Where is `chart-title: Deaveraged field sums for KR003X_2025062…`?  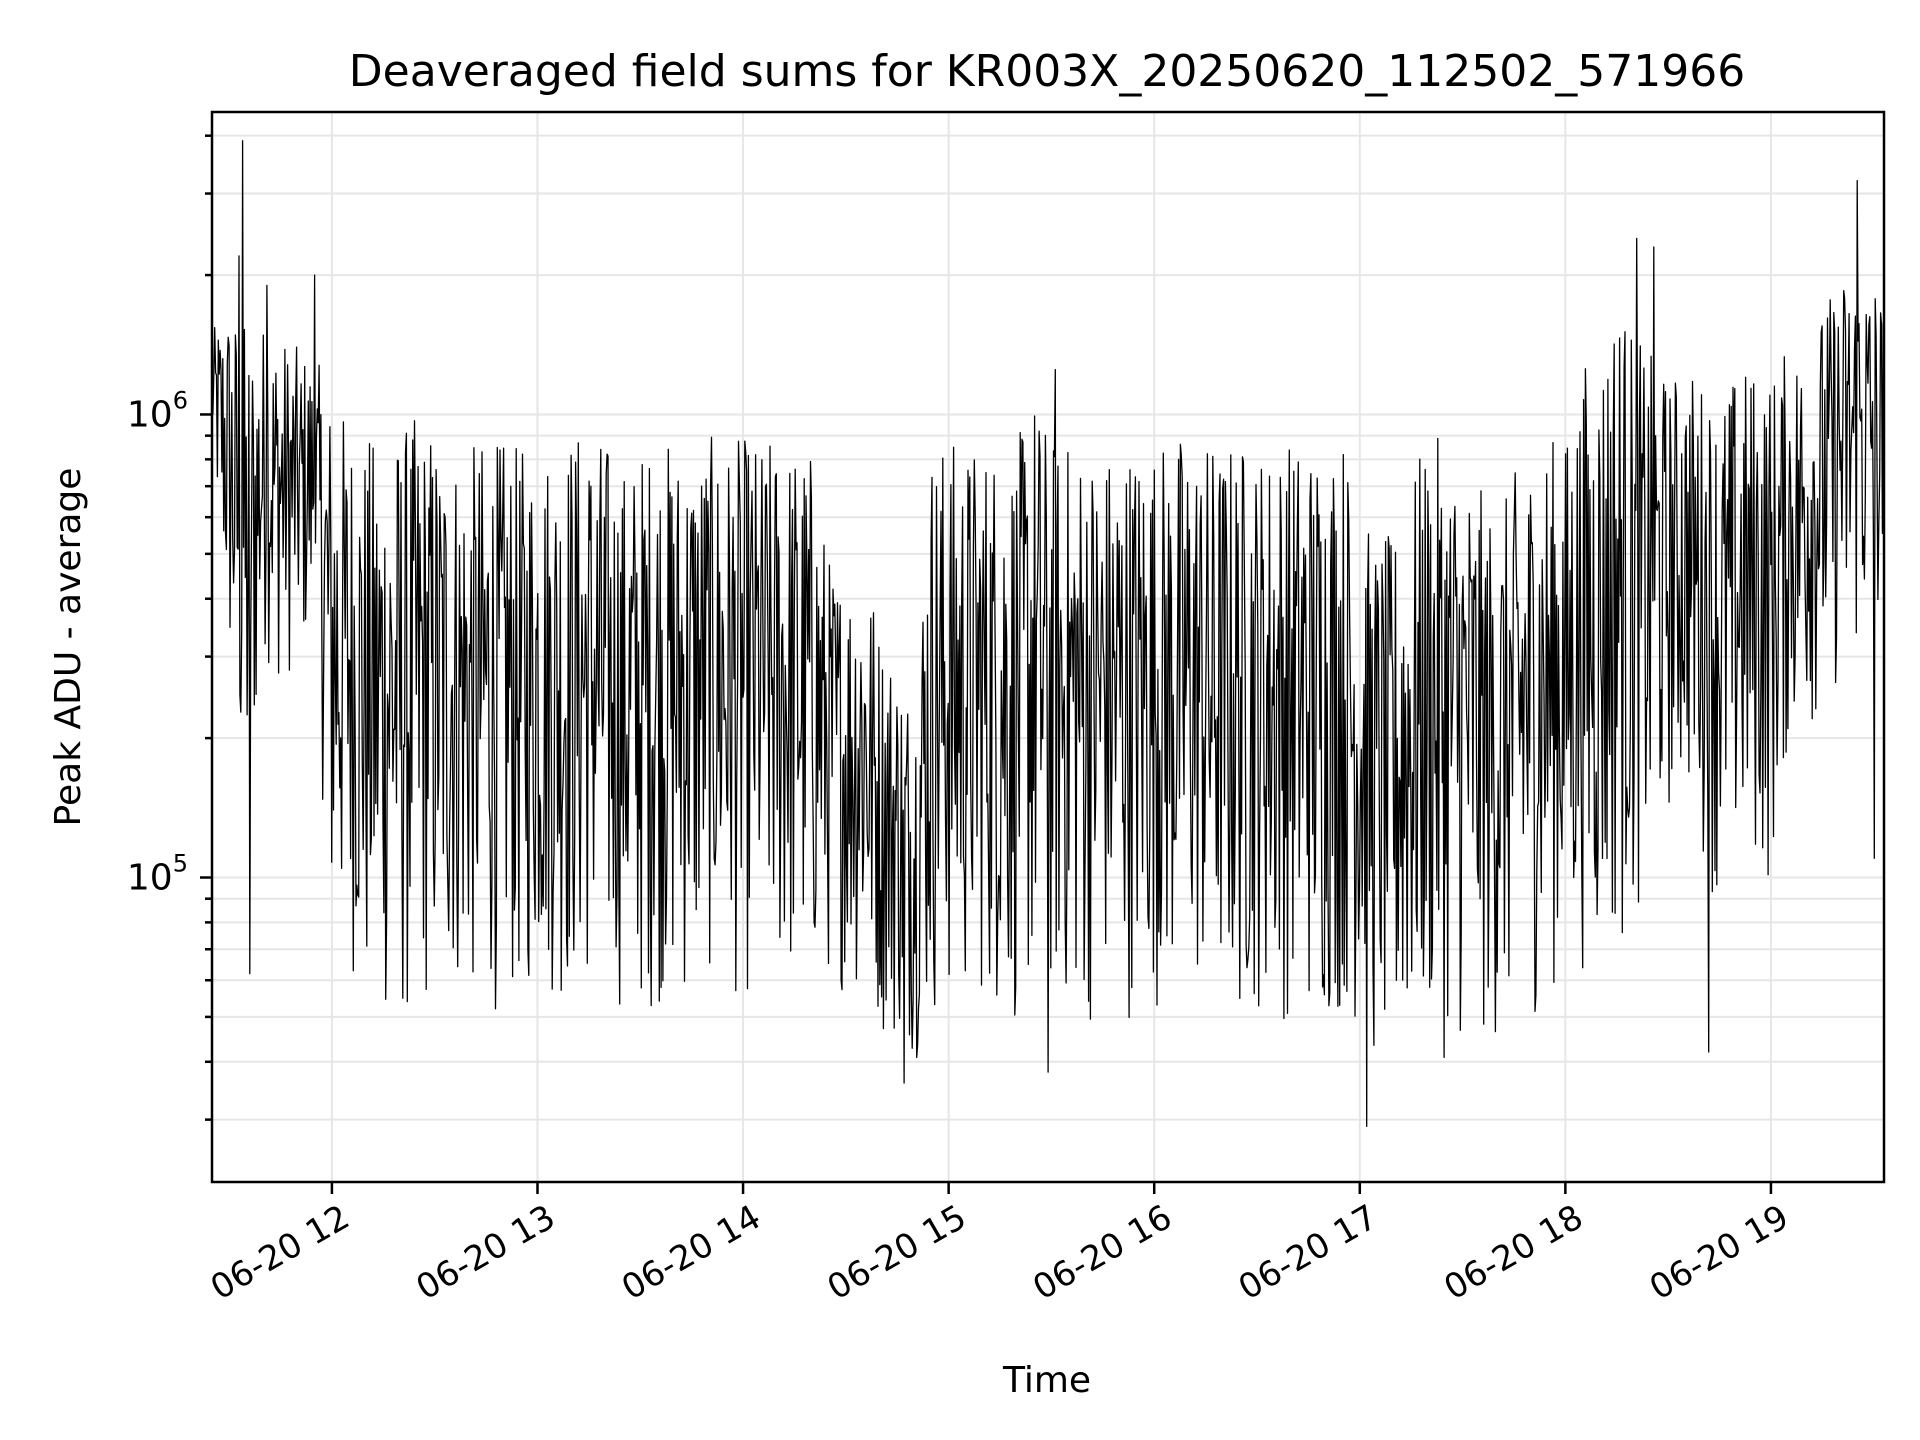 chart-title: Deaveraged field sums for KR003X_2025062… is located at coordinates (1047, 71).